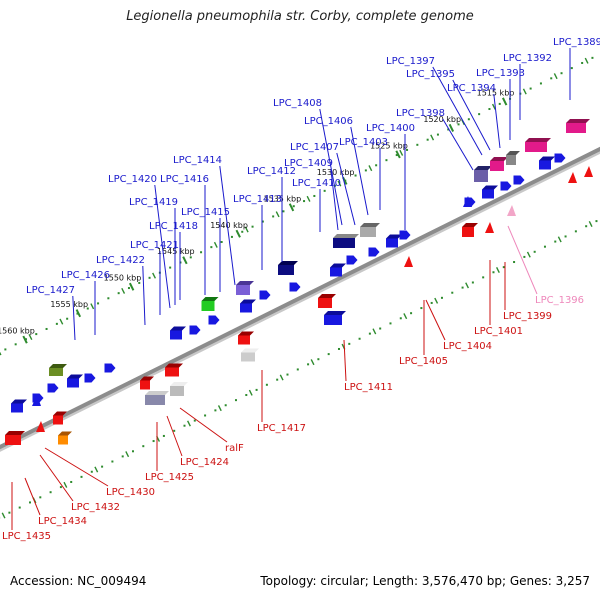 The height and width of the screenshot is (600, 600). What do you see at coordinates (281, 428) in the screenshot?
I see `reverse-gene-label: LPC_1417` at bounding box center [281, 428].